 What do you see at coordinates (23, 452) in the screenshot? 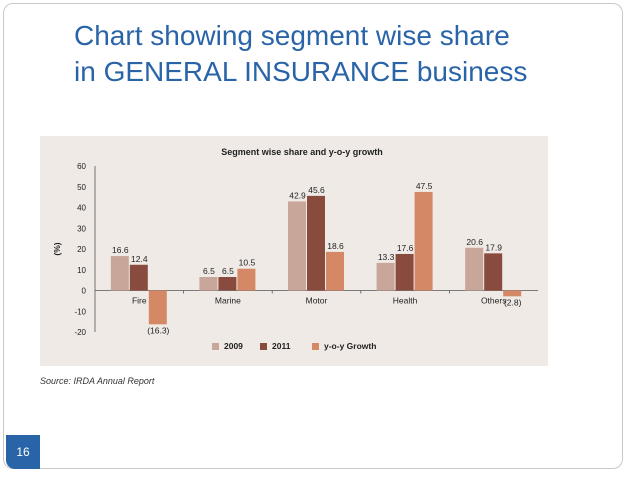
I see `page-number: 16` at bounding box center [23, 452].